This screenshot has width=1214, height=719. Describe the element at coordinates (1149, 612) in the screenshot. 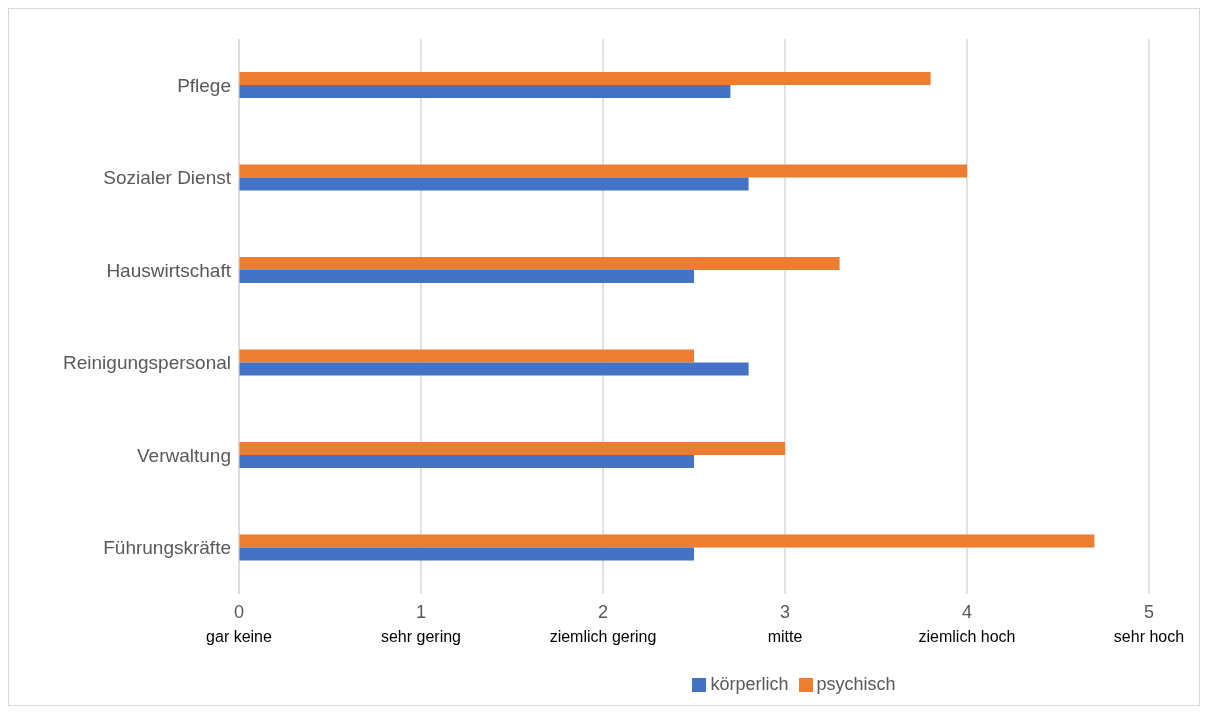

I see `x-tick-label: 5` at that location.